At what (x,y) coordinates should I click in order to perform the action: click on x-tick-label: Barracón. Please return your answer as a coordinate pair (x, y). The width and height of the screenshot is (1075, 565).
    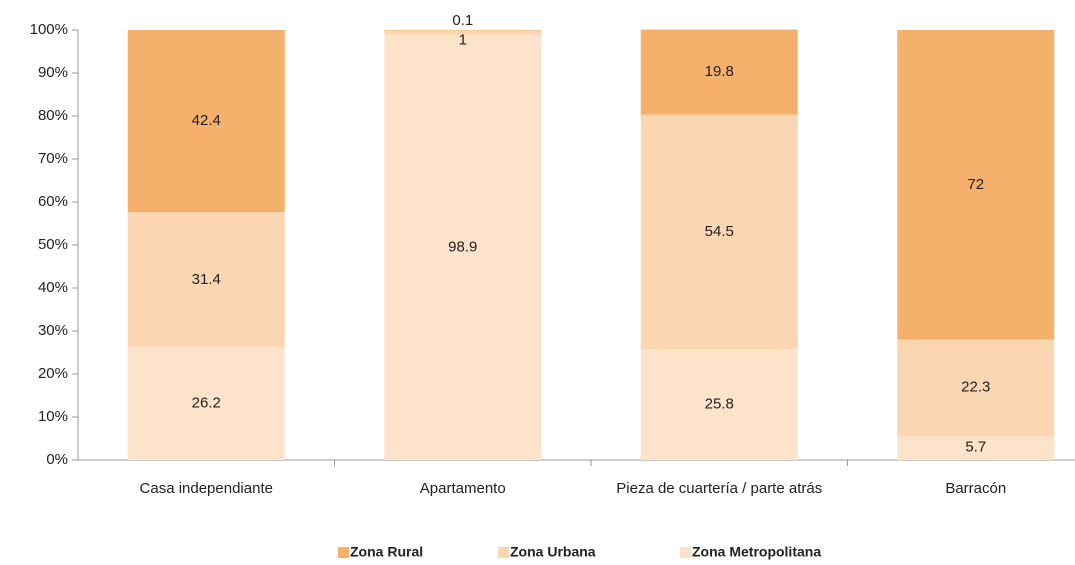
    Looking at the image, I should click on (976, 488).